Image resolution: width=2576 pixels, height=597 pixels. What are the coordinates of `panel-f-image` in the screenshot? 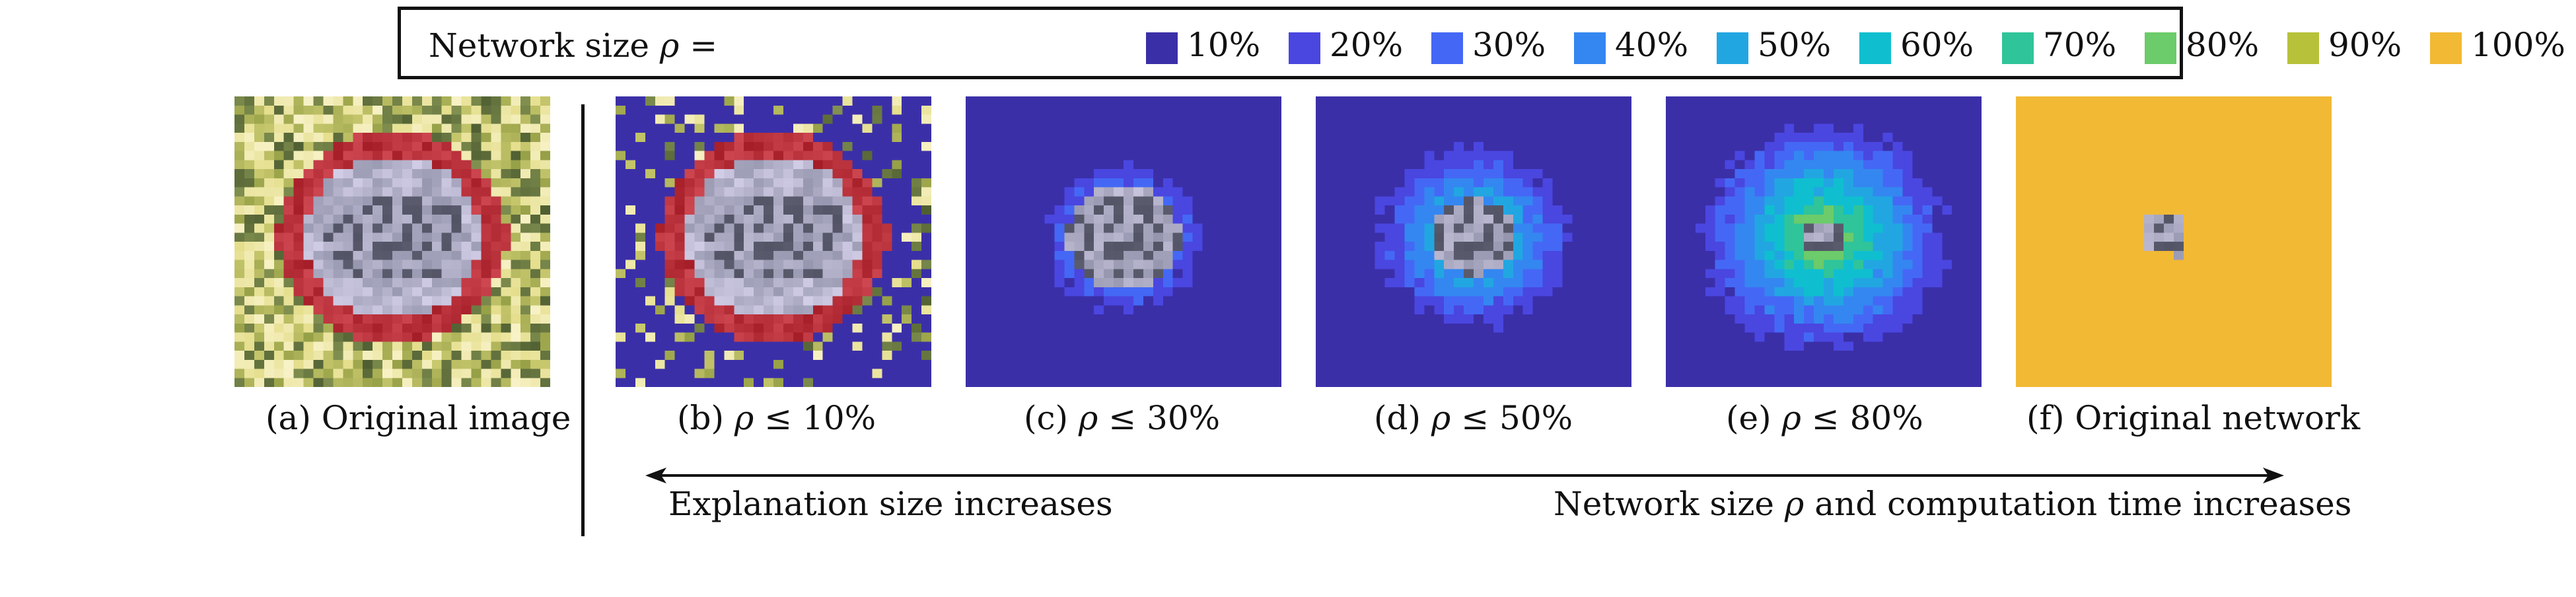 It's located at (2174, 242).